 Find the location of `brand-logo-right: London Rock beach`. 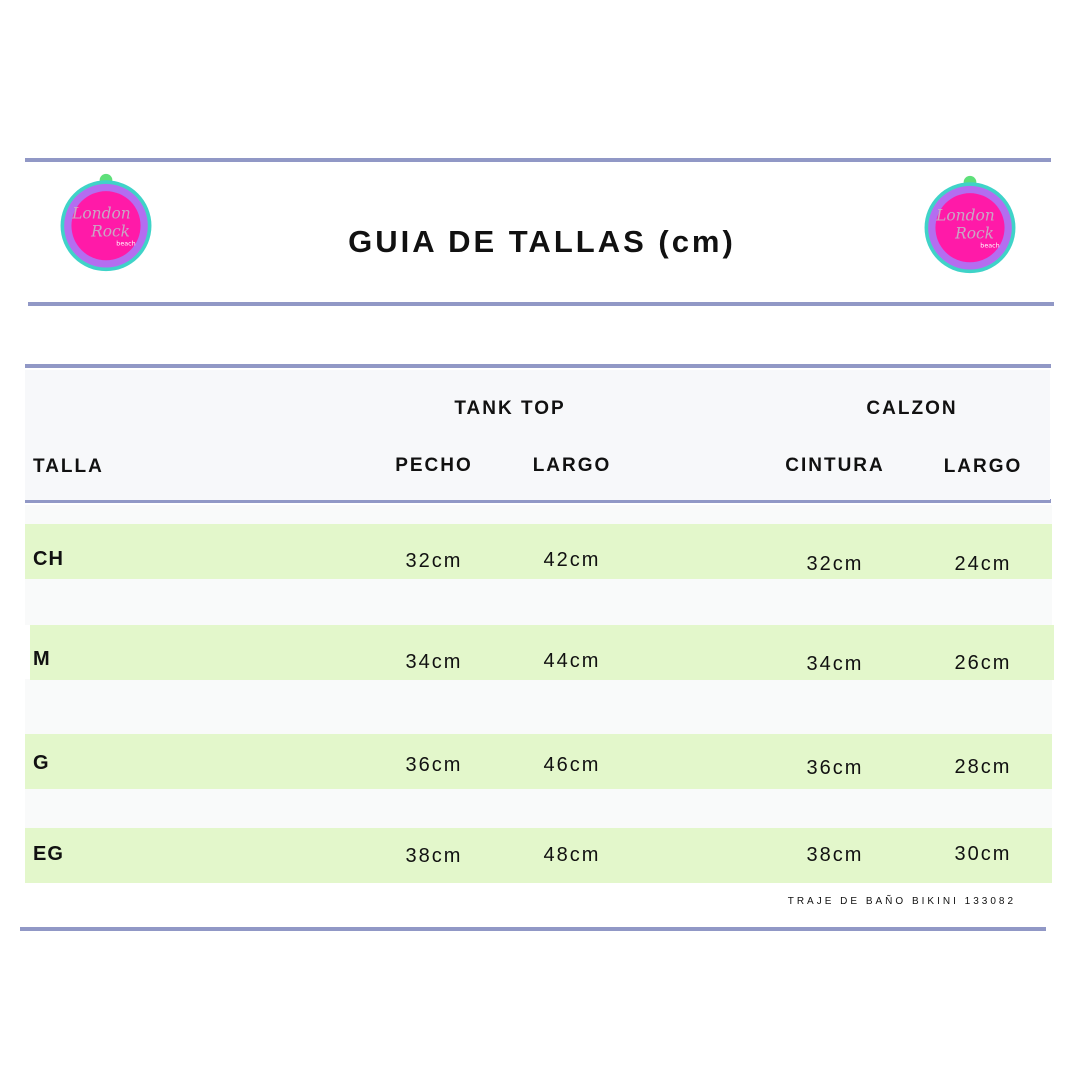

brand-logo-right: London Rock beach is located at coordinates (970, 224).